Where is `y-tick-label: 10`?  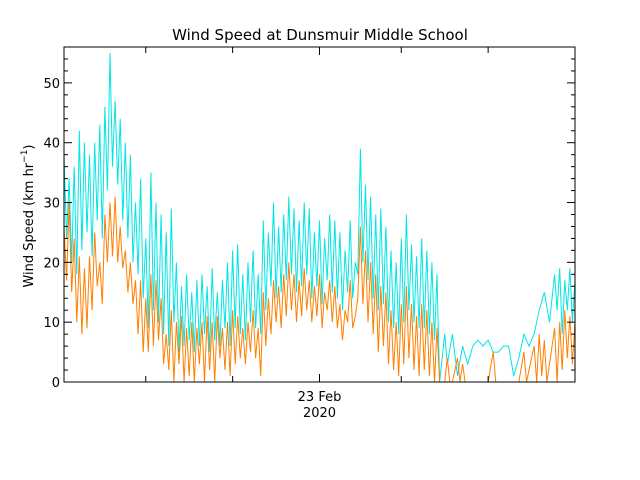
y-tick-label: 10 is located at coordinates (51, 323).